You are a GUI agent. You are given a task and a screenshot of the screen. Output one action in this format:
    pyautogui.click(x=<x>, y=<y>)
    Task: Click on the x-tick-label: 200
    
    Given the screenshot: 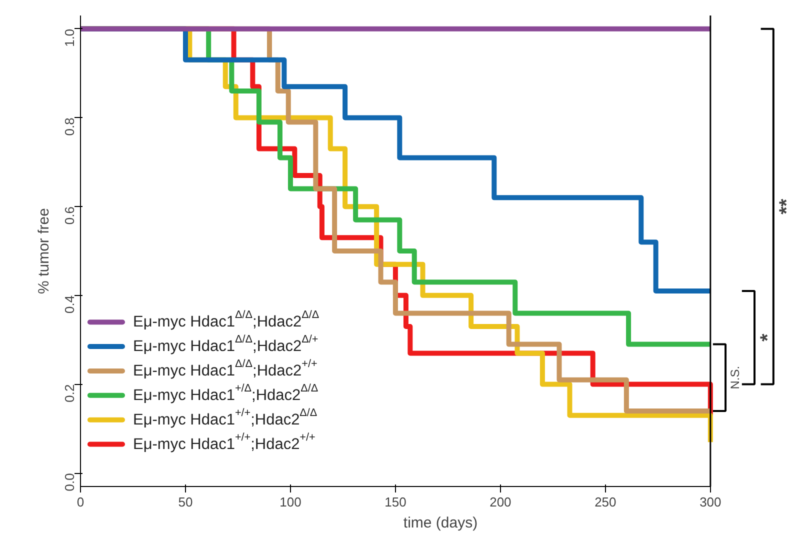 What is the action you would take?
    pyautogui.click(x=501, y=502)
    